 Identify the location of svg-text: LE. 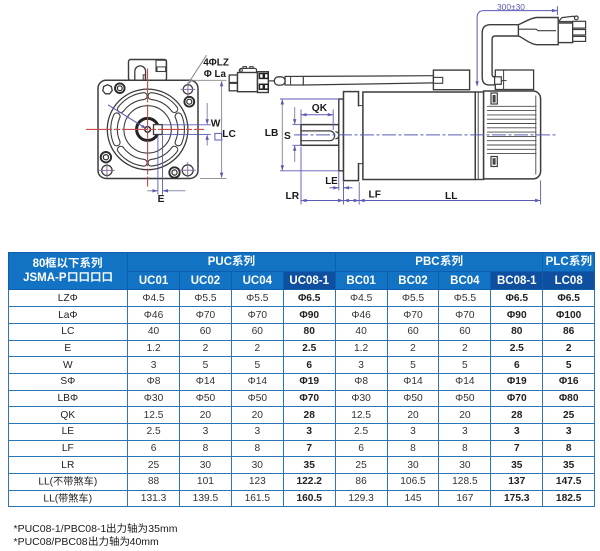
(331, 181).